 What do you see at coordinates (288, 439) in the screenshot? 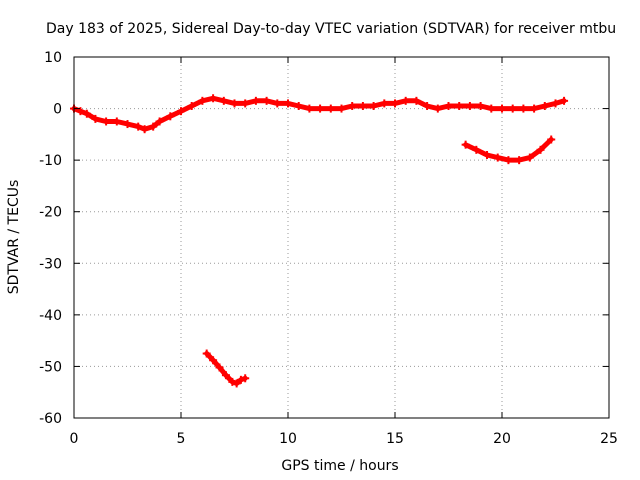
I see `x-tick-label: 10` at bounding box center [288, 439].